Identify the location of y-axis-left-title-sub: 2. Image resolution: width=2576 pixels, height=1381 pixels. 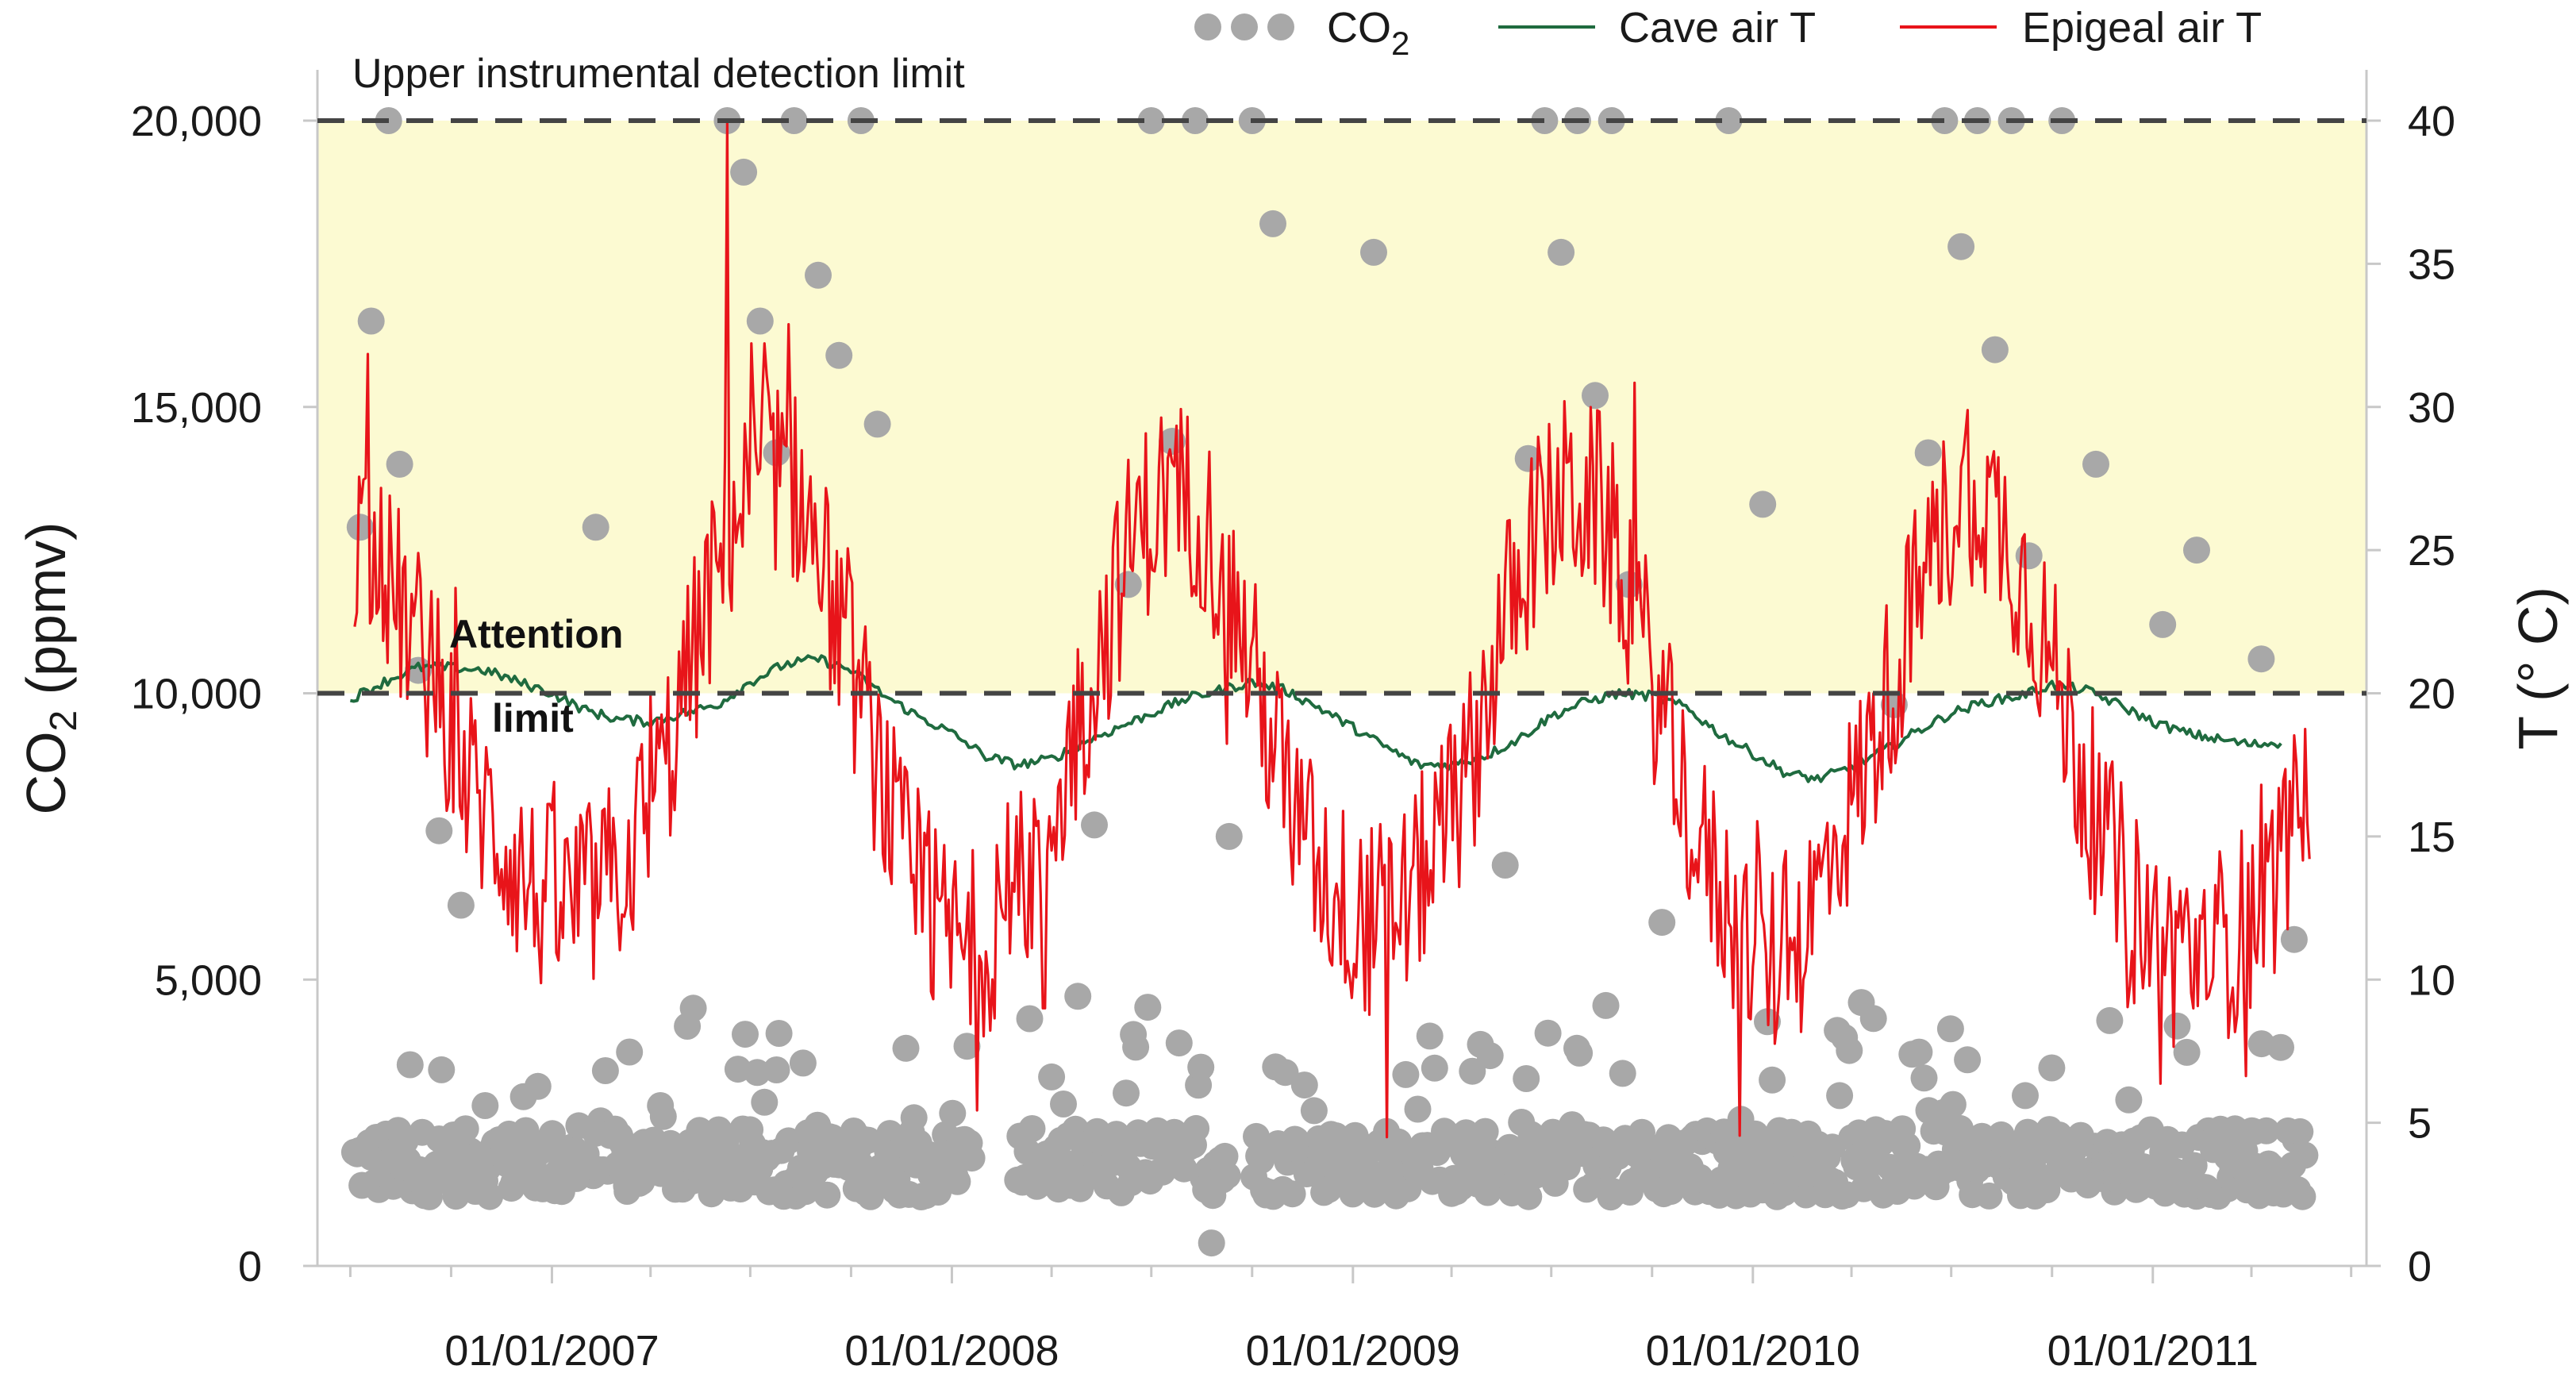
(64, 721).